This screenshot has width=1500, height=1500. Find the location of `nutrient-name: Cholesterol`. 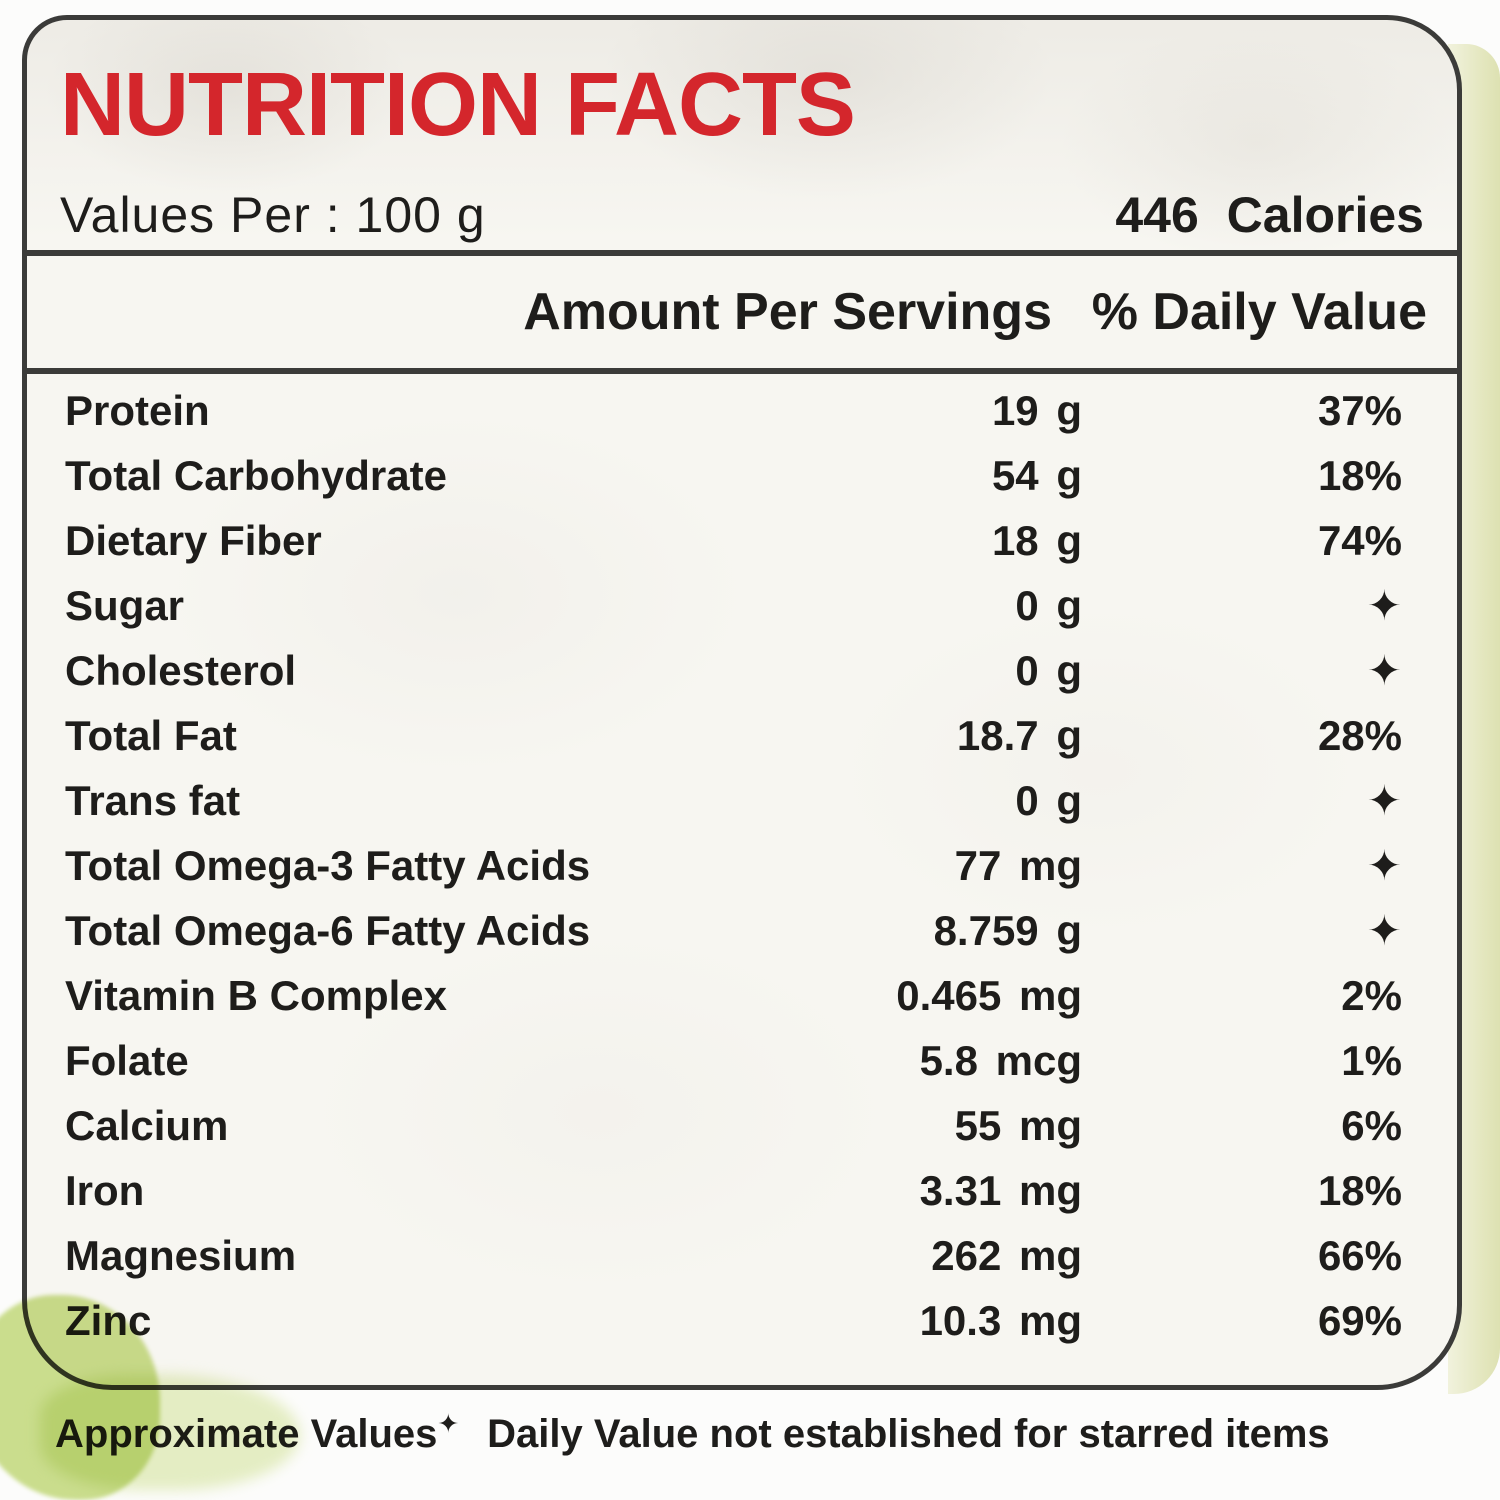

nutrient-name: Cholesterol is located at coordinates (181, 670).